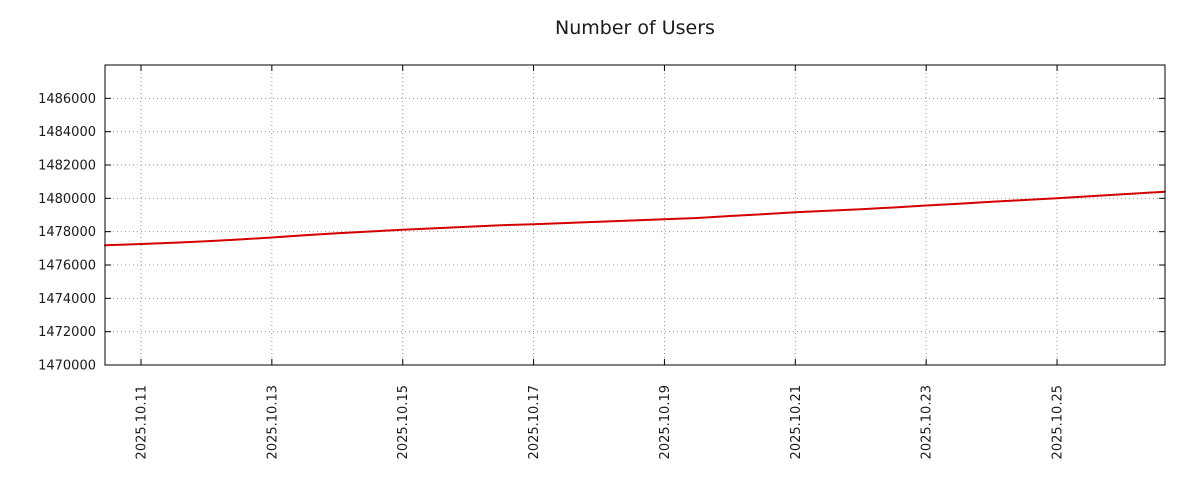 This screenshot has height=500, width=1200. I want to click on y-tick-label: 1482000, so click(67, 166).